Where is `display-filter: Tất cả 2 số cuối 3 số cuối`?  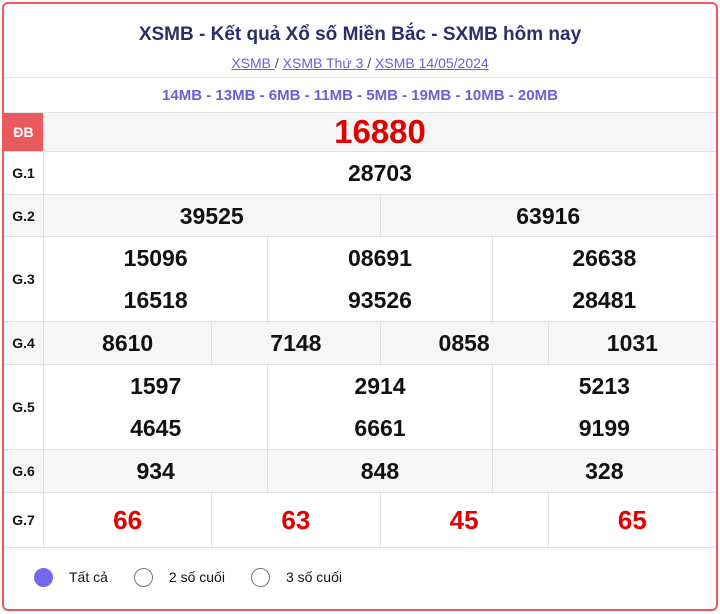
display-filter: Tất cả 2 số cuối 3 số cuối is located at coordinates (360, 577).